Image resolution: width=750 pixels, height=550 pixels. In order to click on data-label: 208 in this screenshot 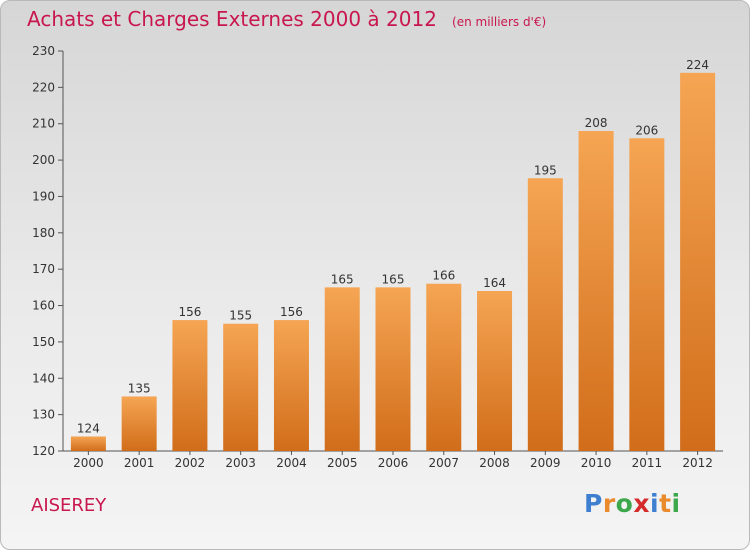, I will do `click(596, 123)`.